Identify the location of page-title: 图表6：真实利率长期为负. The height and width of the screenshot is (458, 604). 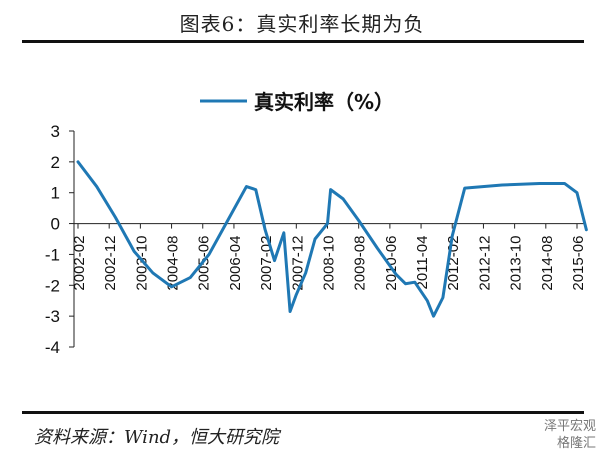
(302, 24).